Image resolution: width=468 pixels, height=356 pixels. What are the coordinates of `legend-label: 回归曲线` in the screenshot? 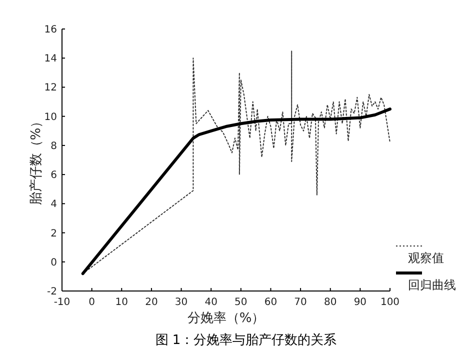 It's located at (432, 285).